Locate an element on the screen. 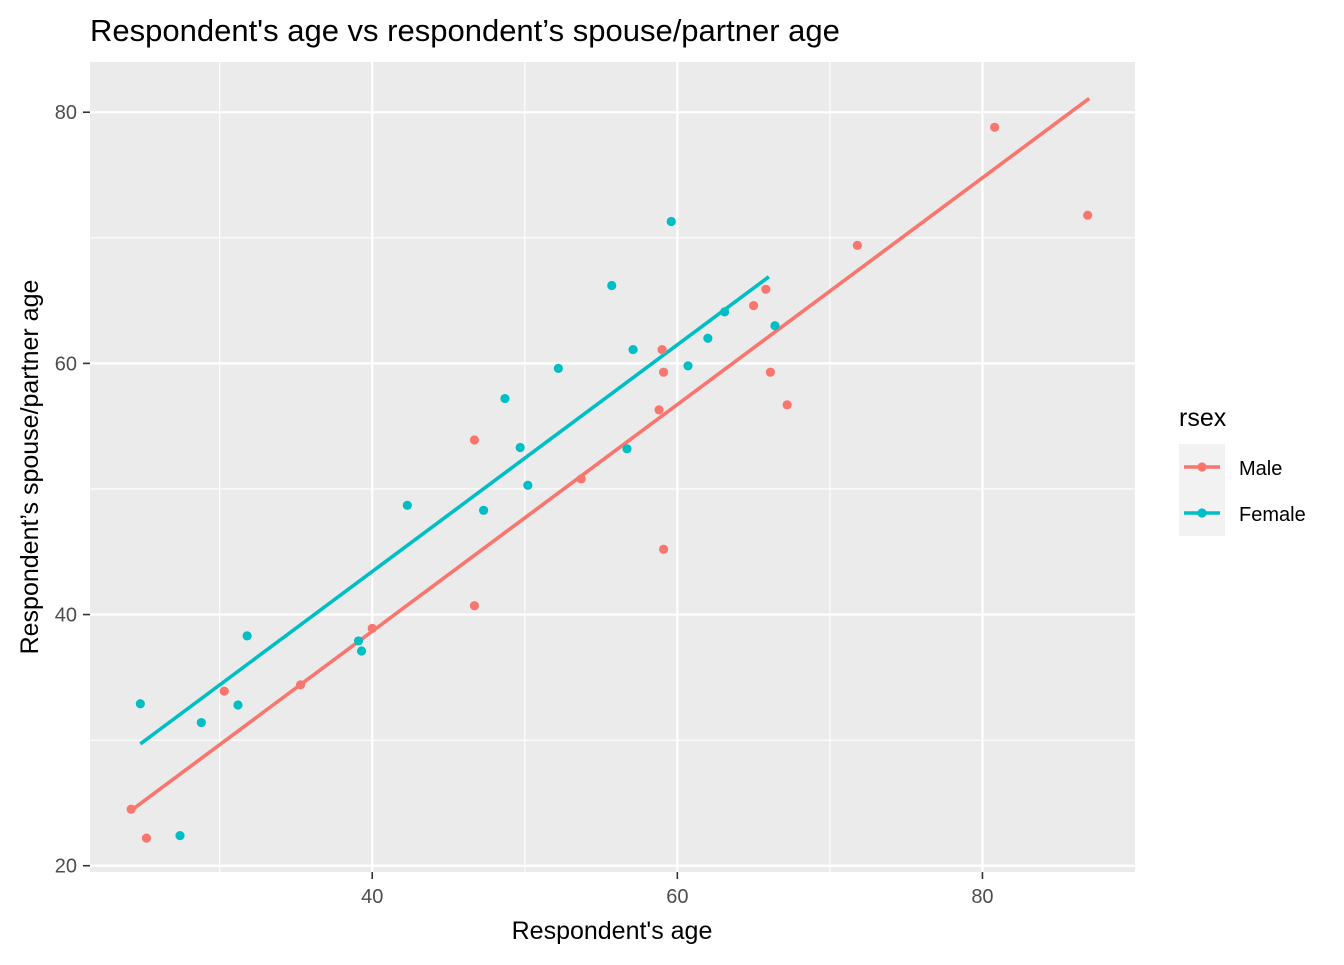 The image size is (1344, 965). legend-title: rsex is located at coordinates (1203, 418).